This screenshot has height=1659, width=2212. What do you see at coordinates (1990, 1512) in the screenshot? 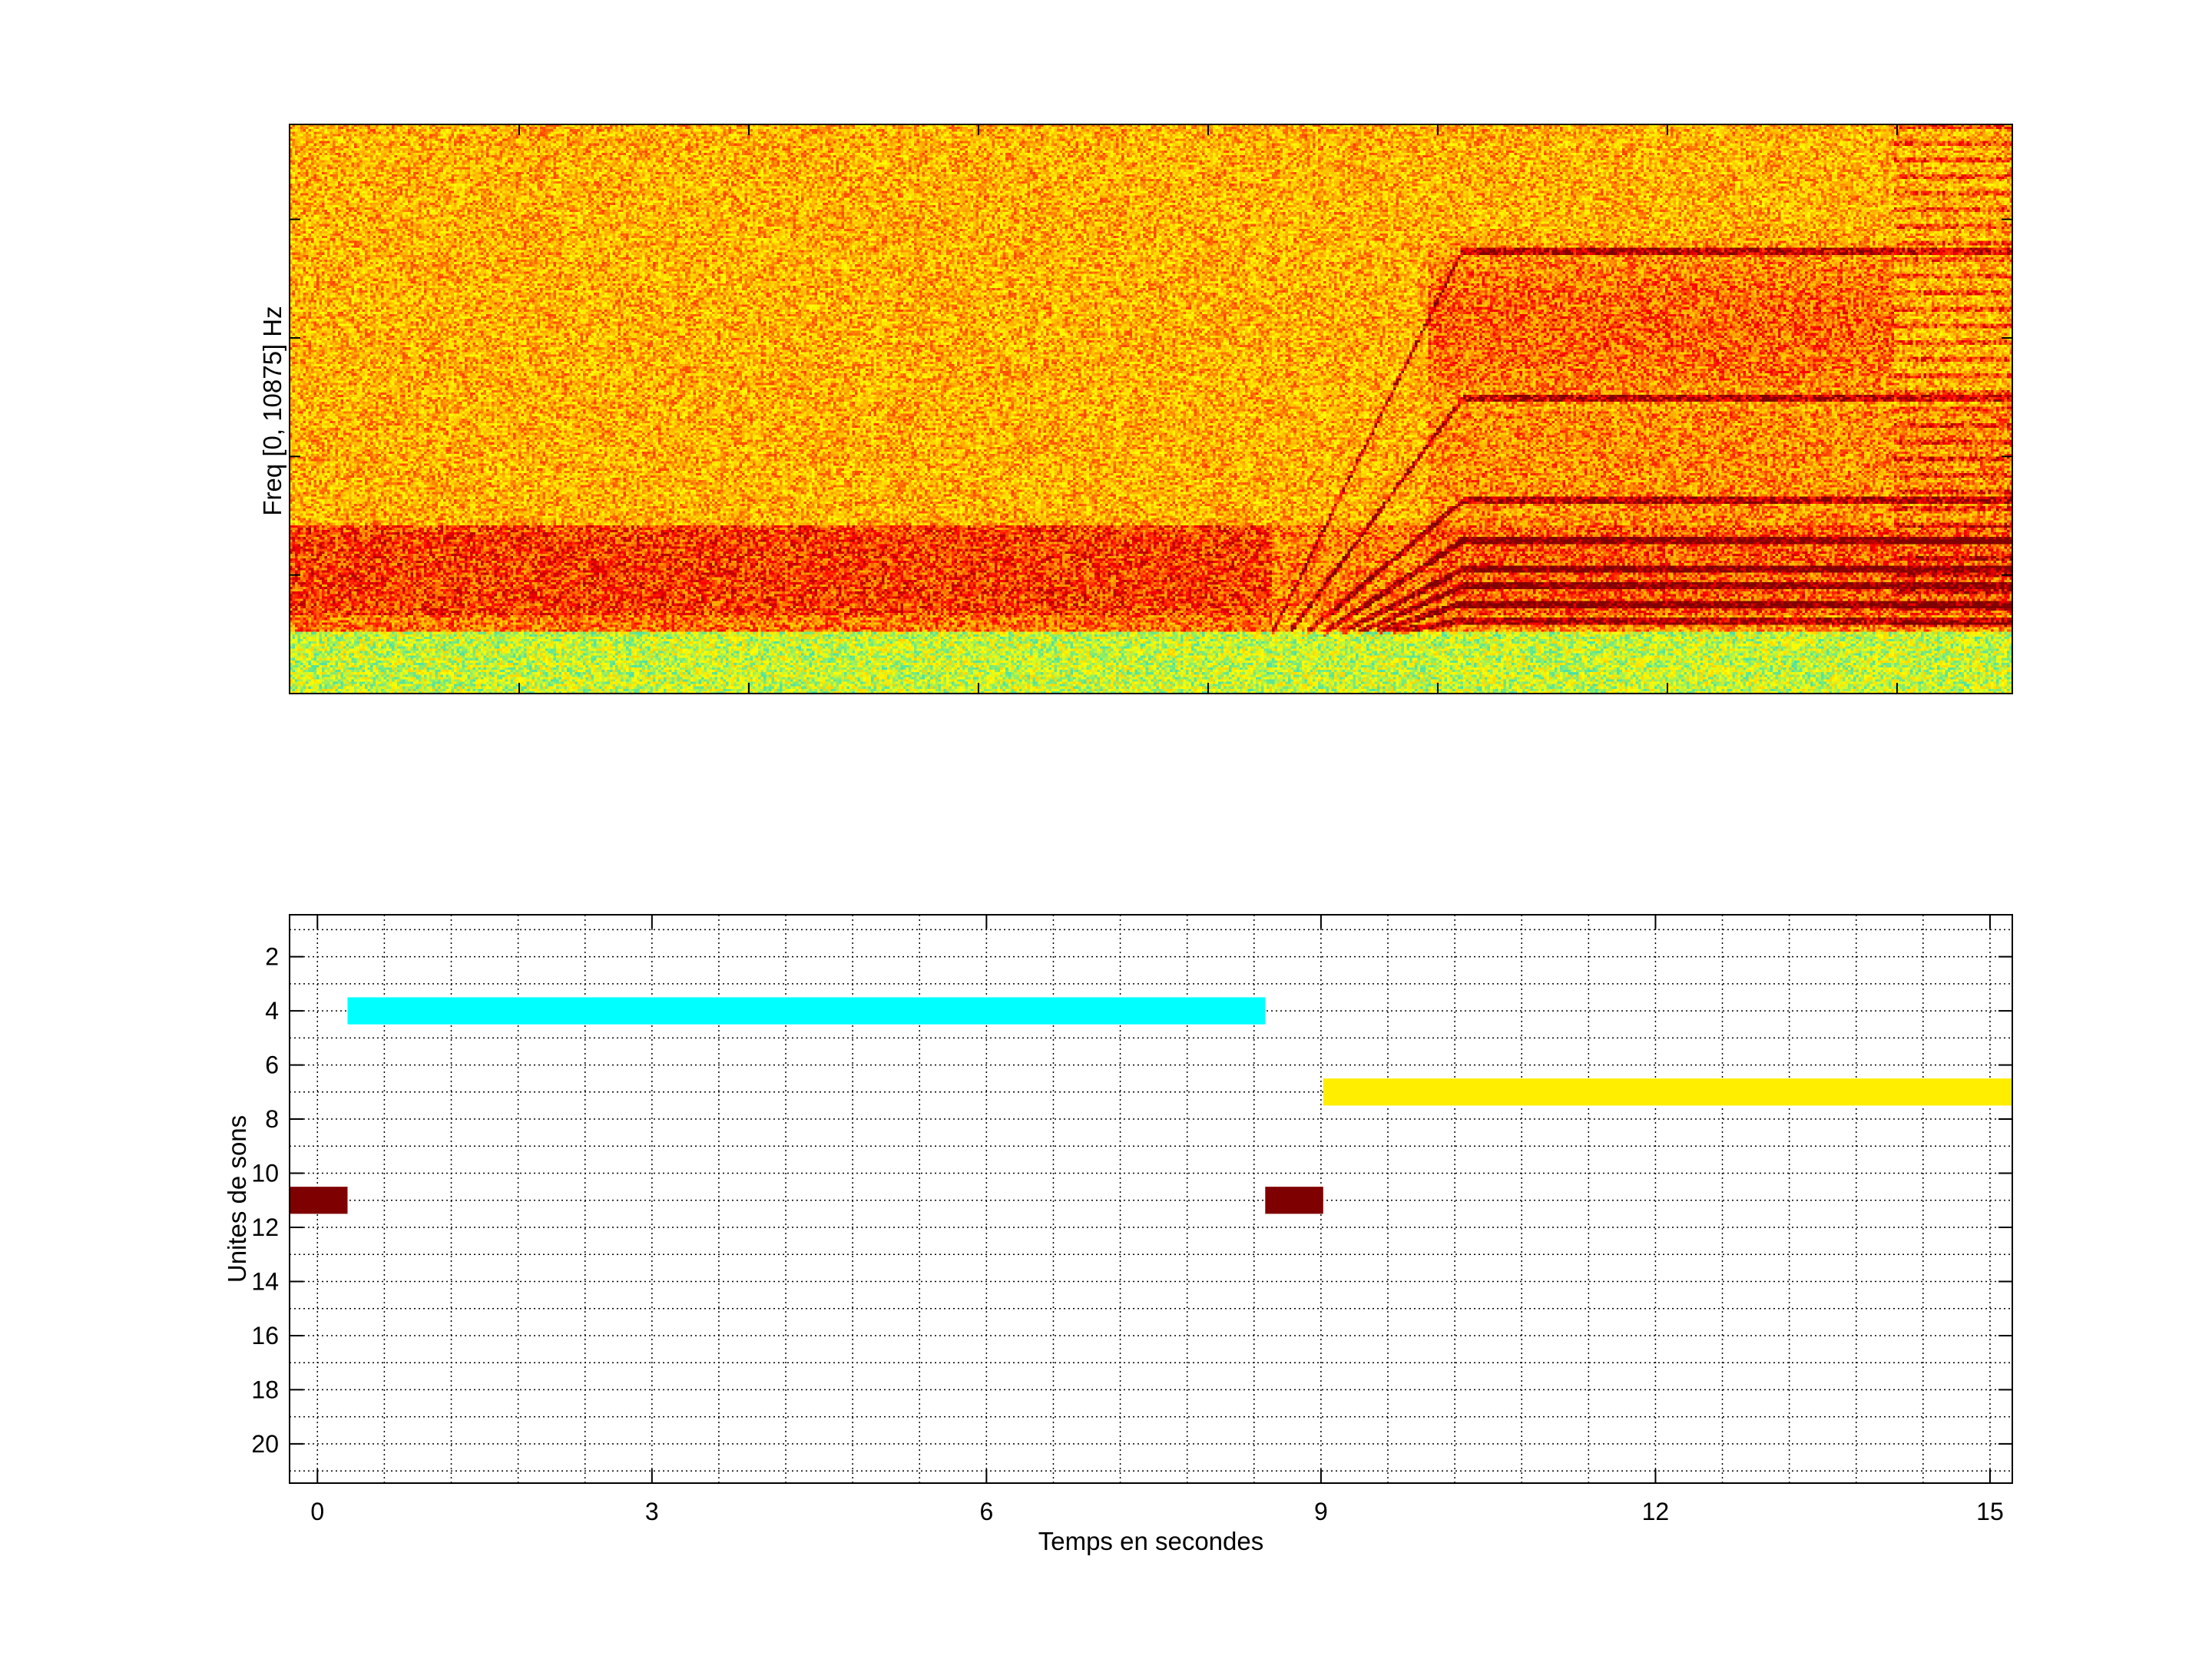
I see `x-tick-label: 15` at bounding box center [1990, 1512].